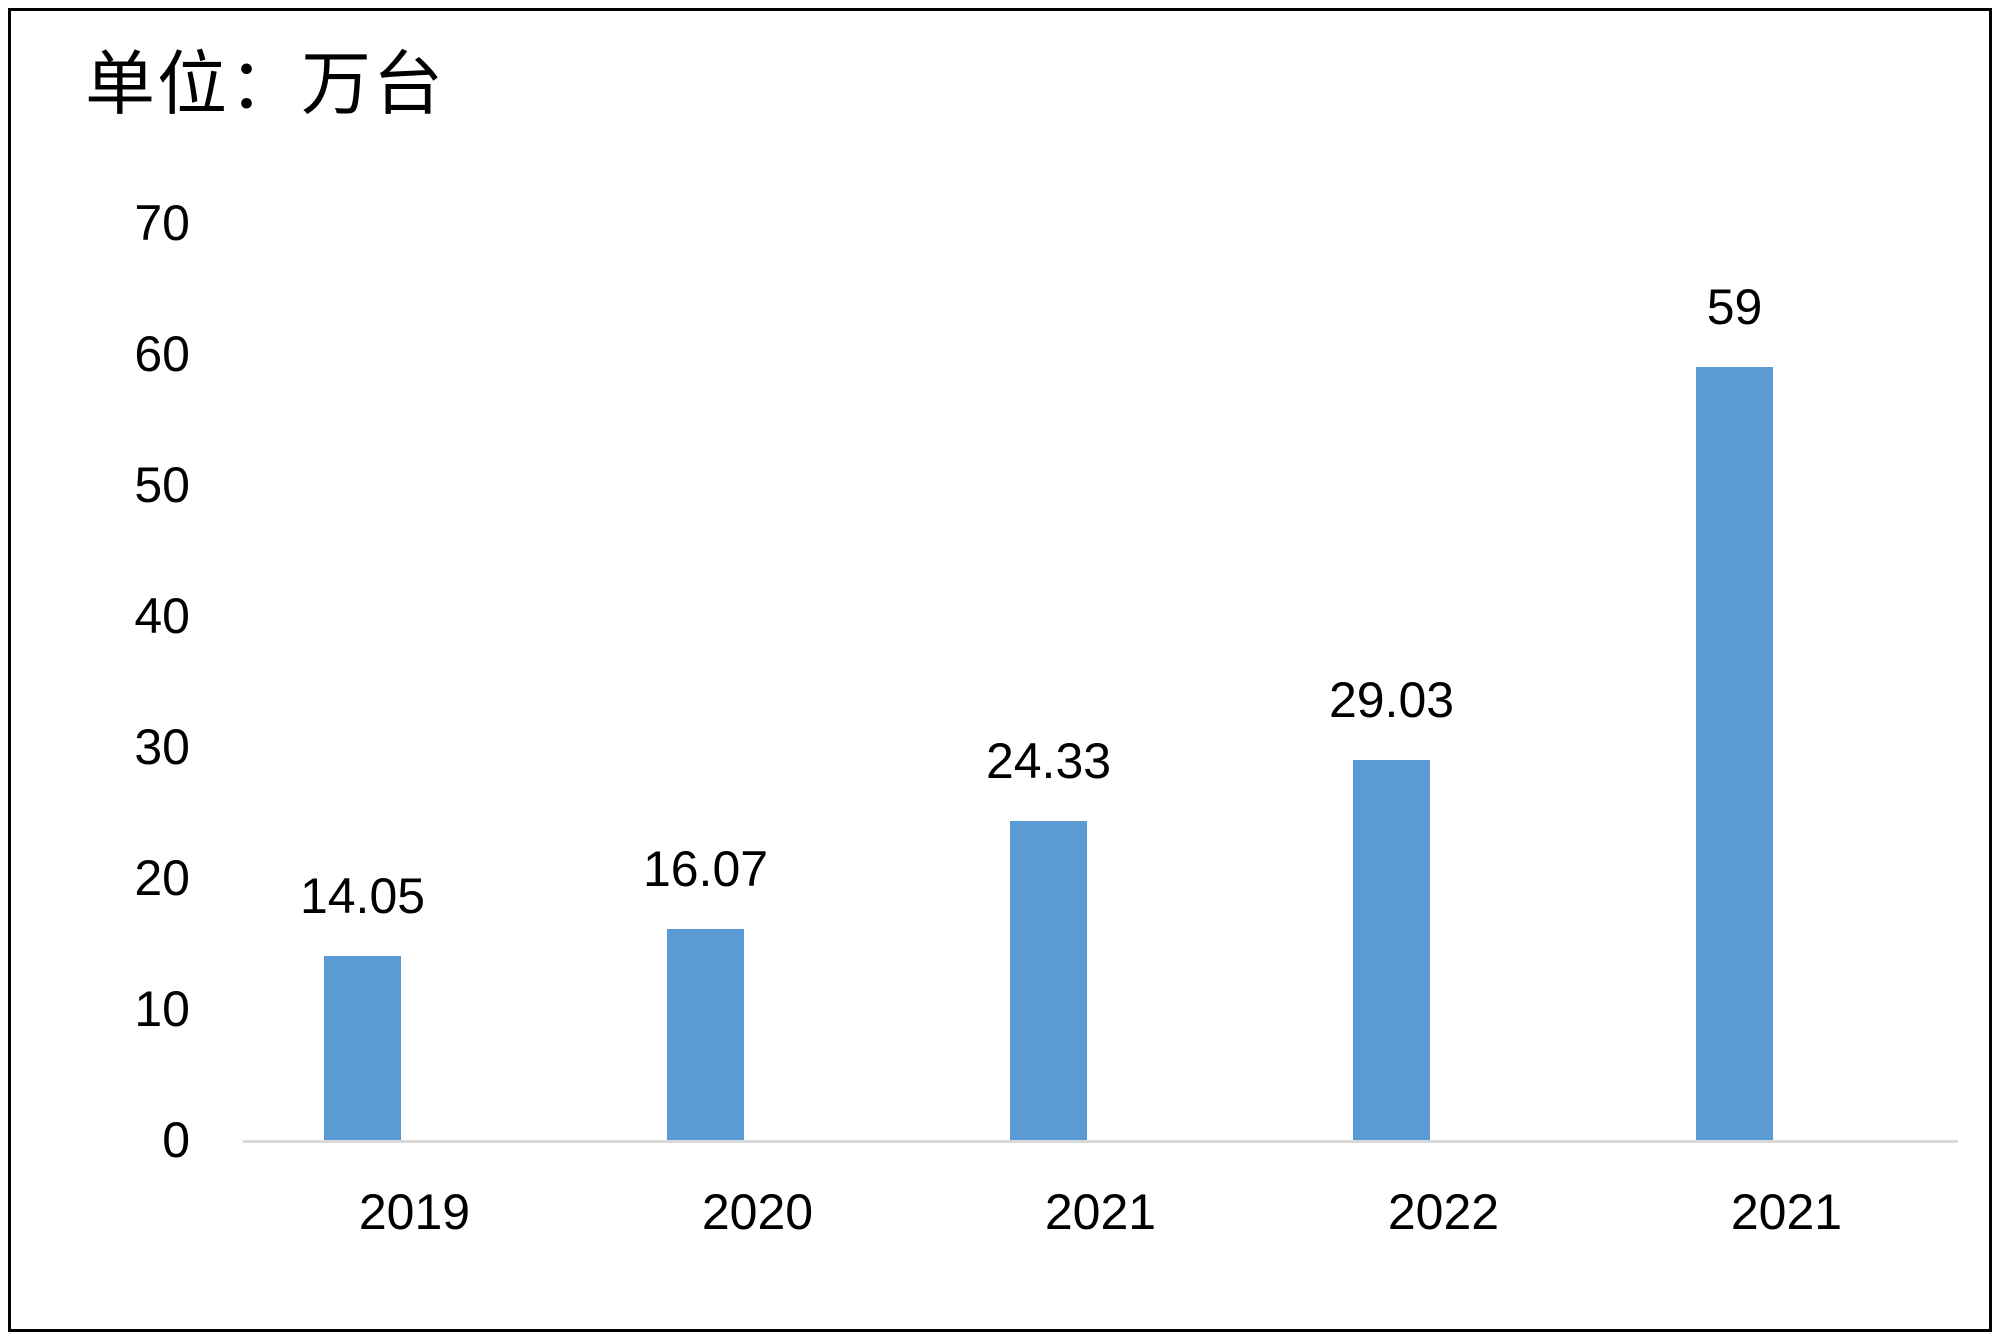 Image resolution: width=2000 pixels, height=1340 pixels. I want to click on y-axis-tick-label: 70, so click(162, 223).